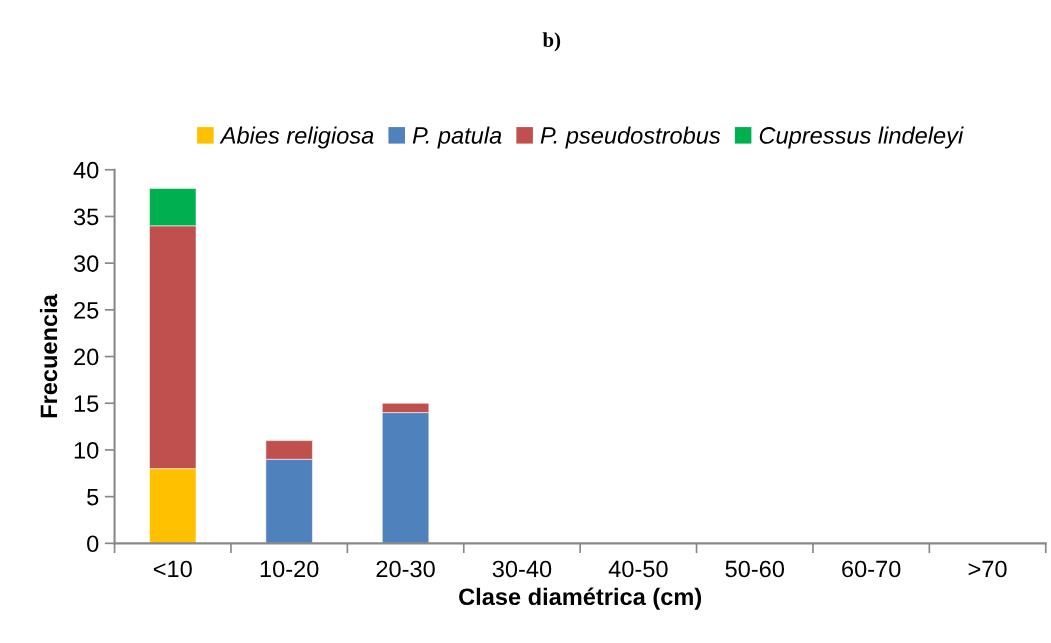  What do you see at coordinates (755, 569) in the screenshot?
I see `x-tick-label: 50-60` at bounding box center [755, 569].